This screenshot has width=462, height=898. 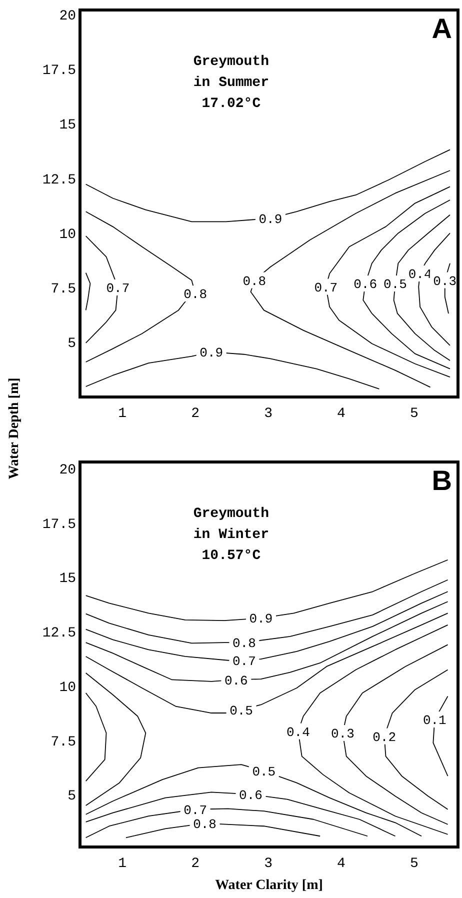 What do you see at coordinates (231, 535) in the screenshot?
I see `annotation: Greymouth in Winter 10.57°C` at bounding box center [231, 535].